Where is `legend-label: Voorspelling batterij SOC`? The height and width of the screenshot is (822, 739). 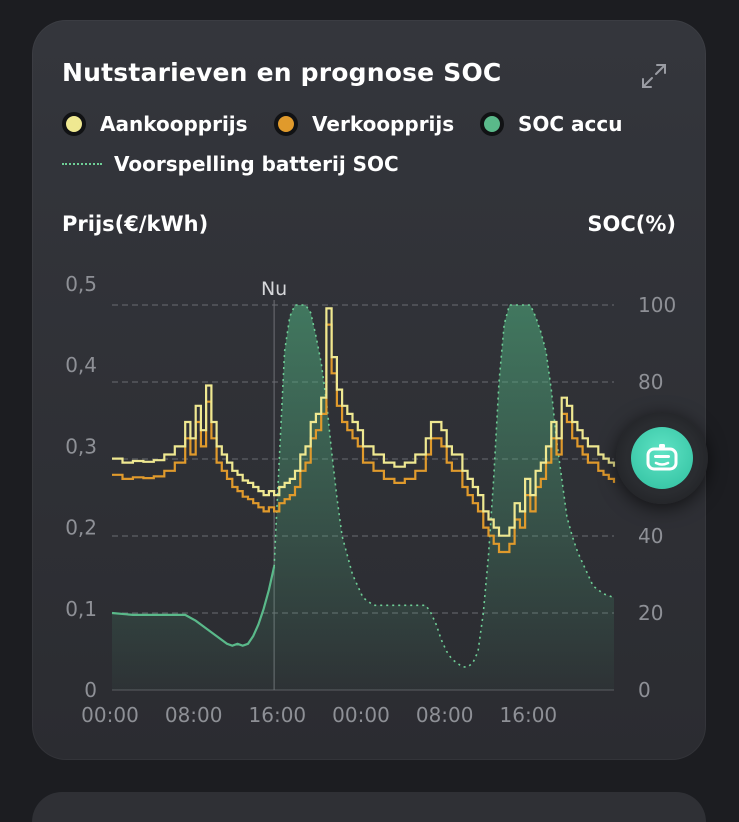
legend-label: Voorspelling batterij SOC is located at coordinates (256, 164).